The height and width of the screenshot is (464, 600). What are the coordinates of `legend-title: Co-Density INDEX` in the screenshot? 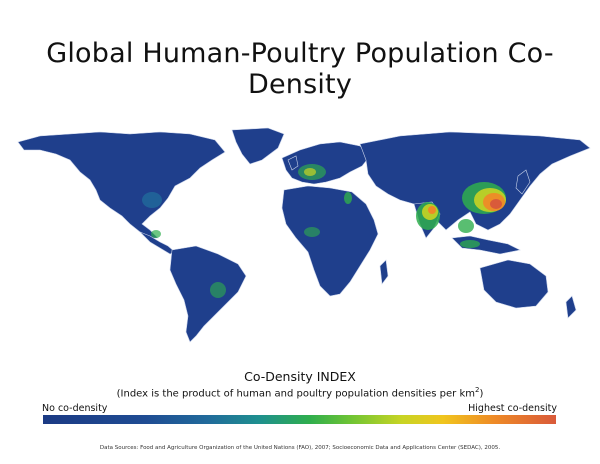 It's located at (300, 376).